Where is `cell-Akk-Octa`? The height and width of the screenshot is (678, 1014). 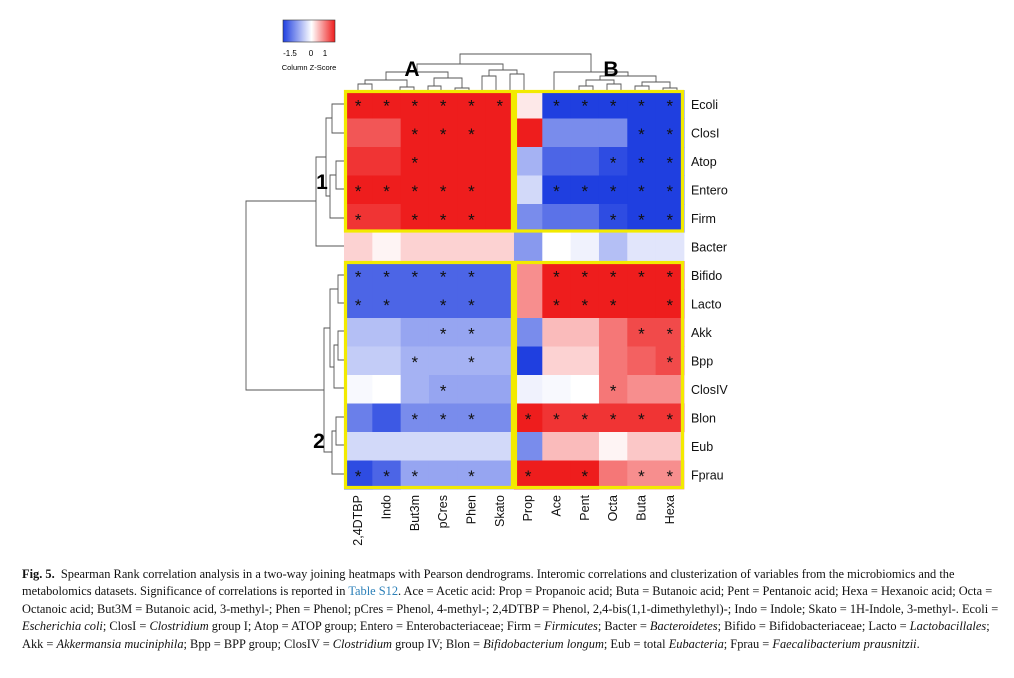
cell-Akk-Octa is located at coordinates (613, 332).